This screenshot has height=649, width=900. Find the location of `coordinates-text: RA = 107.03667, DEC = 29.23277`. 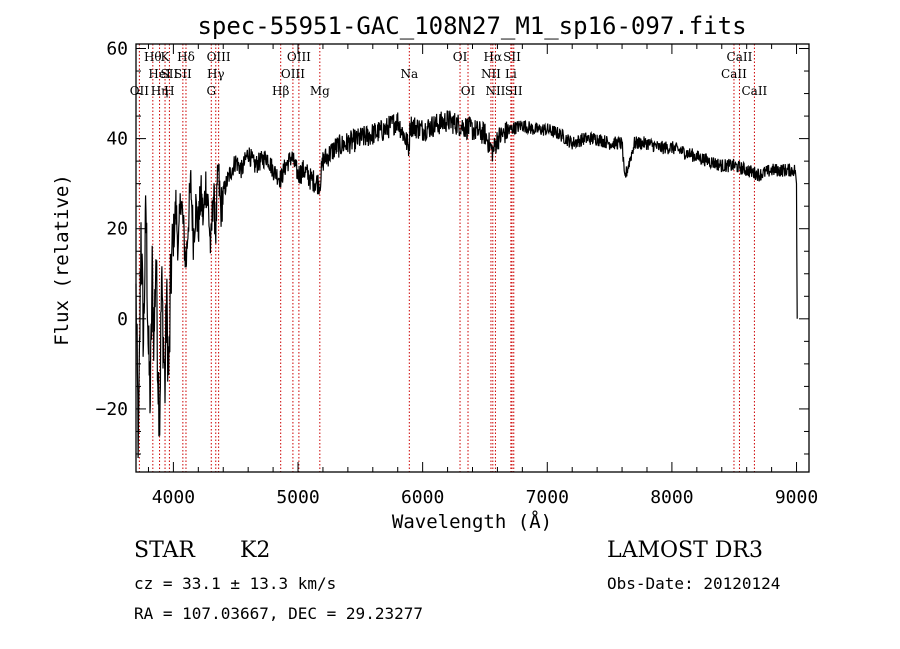

coordinates-text: RA = 107.03667, DEC = 29.23277 is located at coordinates (278, 613).